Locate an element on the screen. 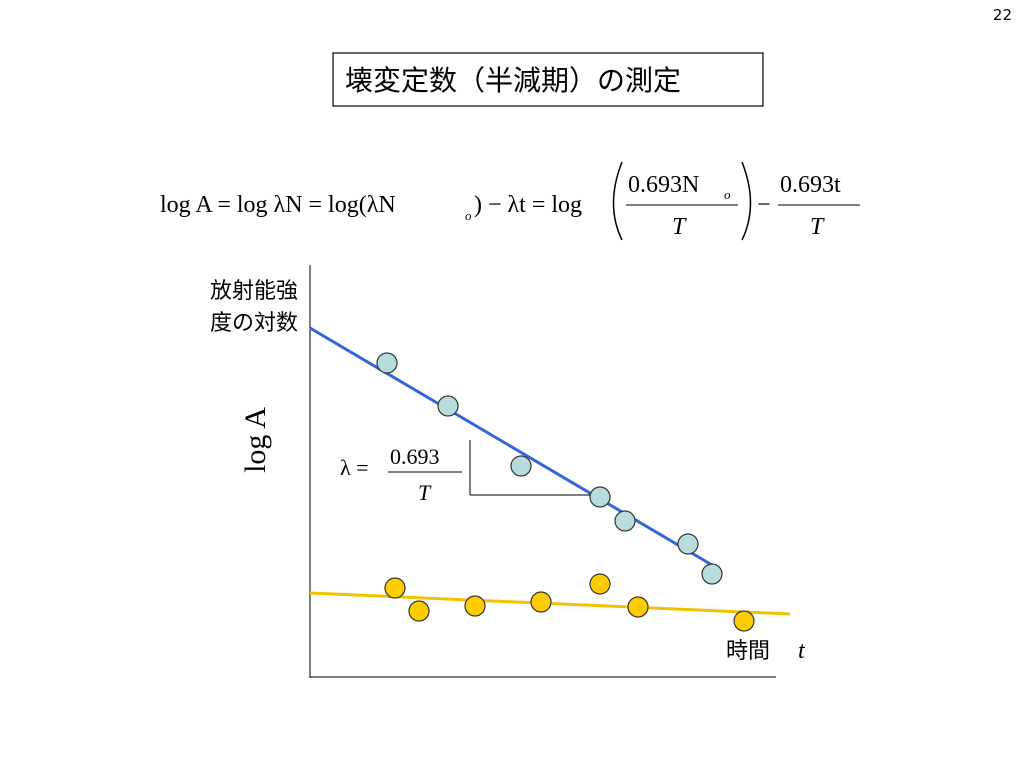  slide-title: 壊変定数（半減期）の測定 is located at coordinates (513, 80).